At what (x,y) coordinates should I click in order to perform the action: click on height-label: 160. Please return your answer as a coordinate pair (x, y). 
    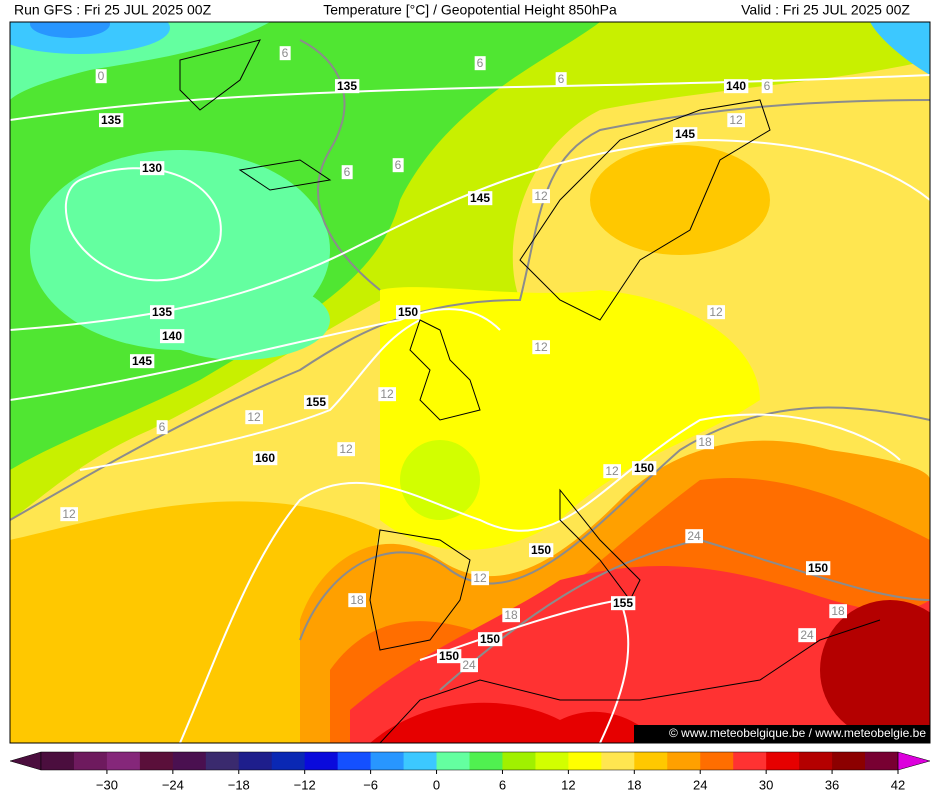
    Looking at the image, I should click on (265, 458).